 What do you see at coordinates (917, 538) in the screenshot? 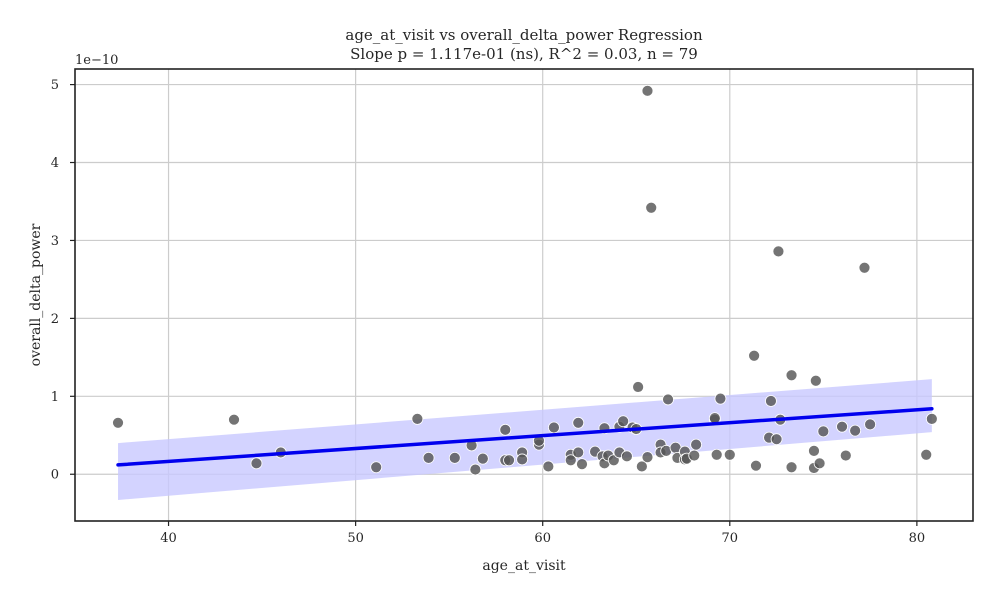
I see `x-tick-label: 80` at bounding box center [917, 538].